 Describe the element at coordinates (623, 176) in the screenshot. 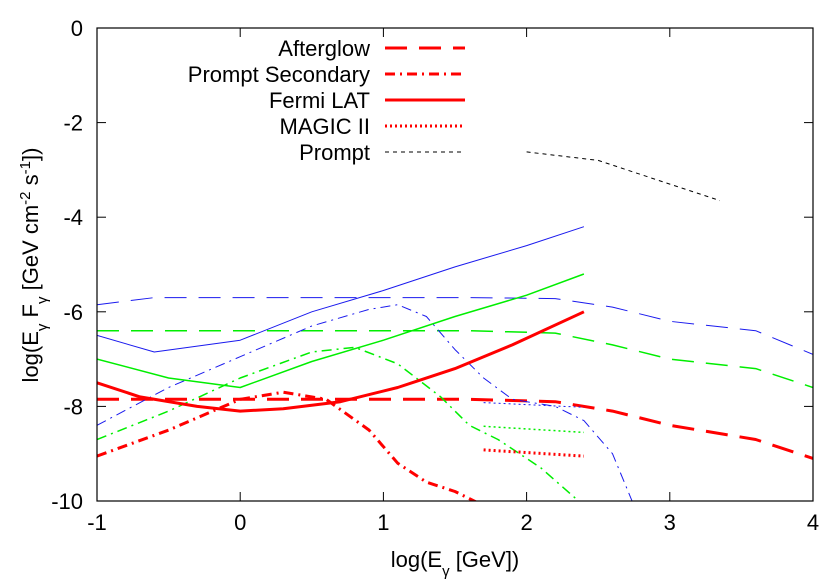

I see `series-prompt-black` at that location.